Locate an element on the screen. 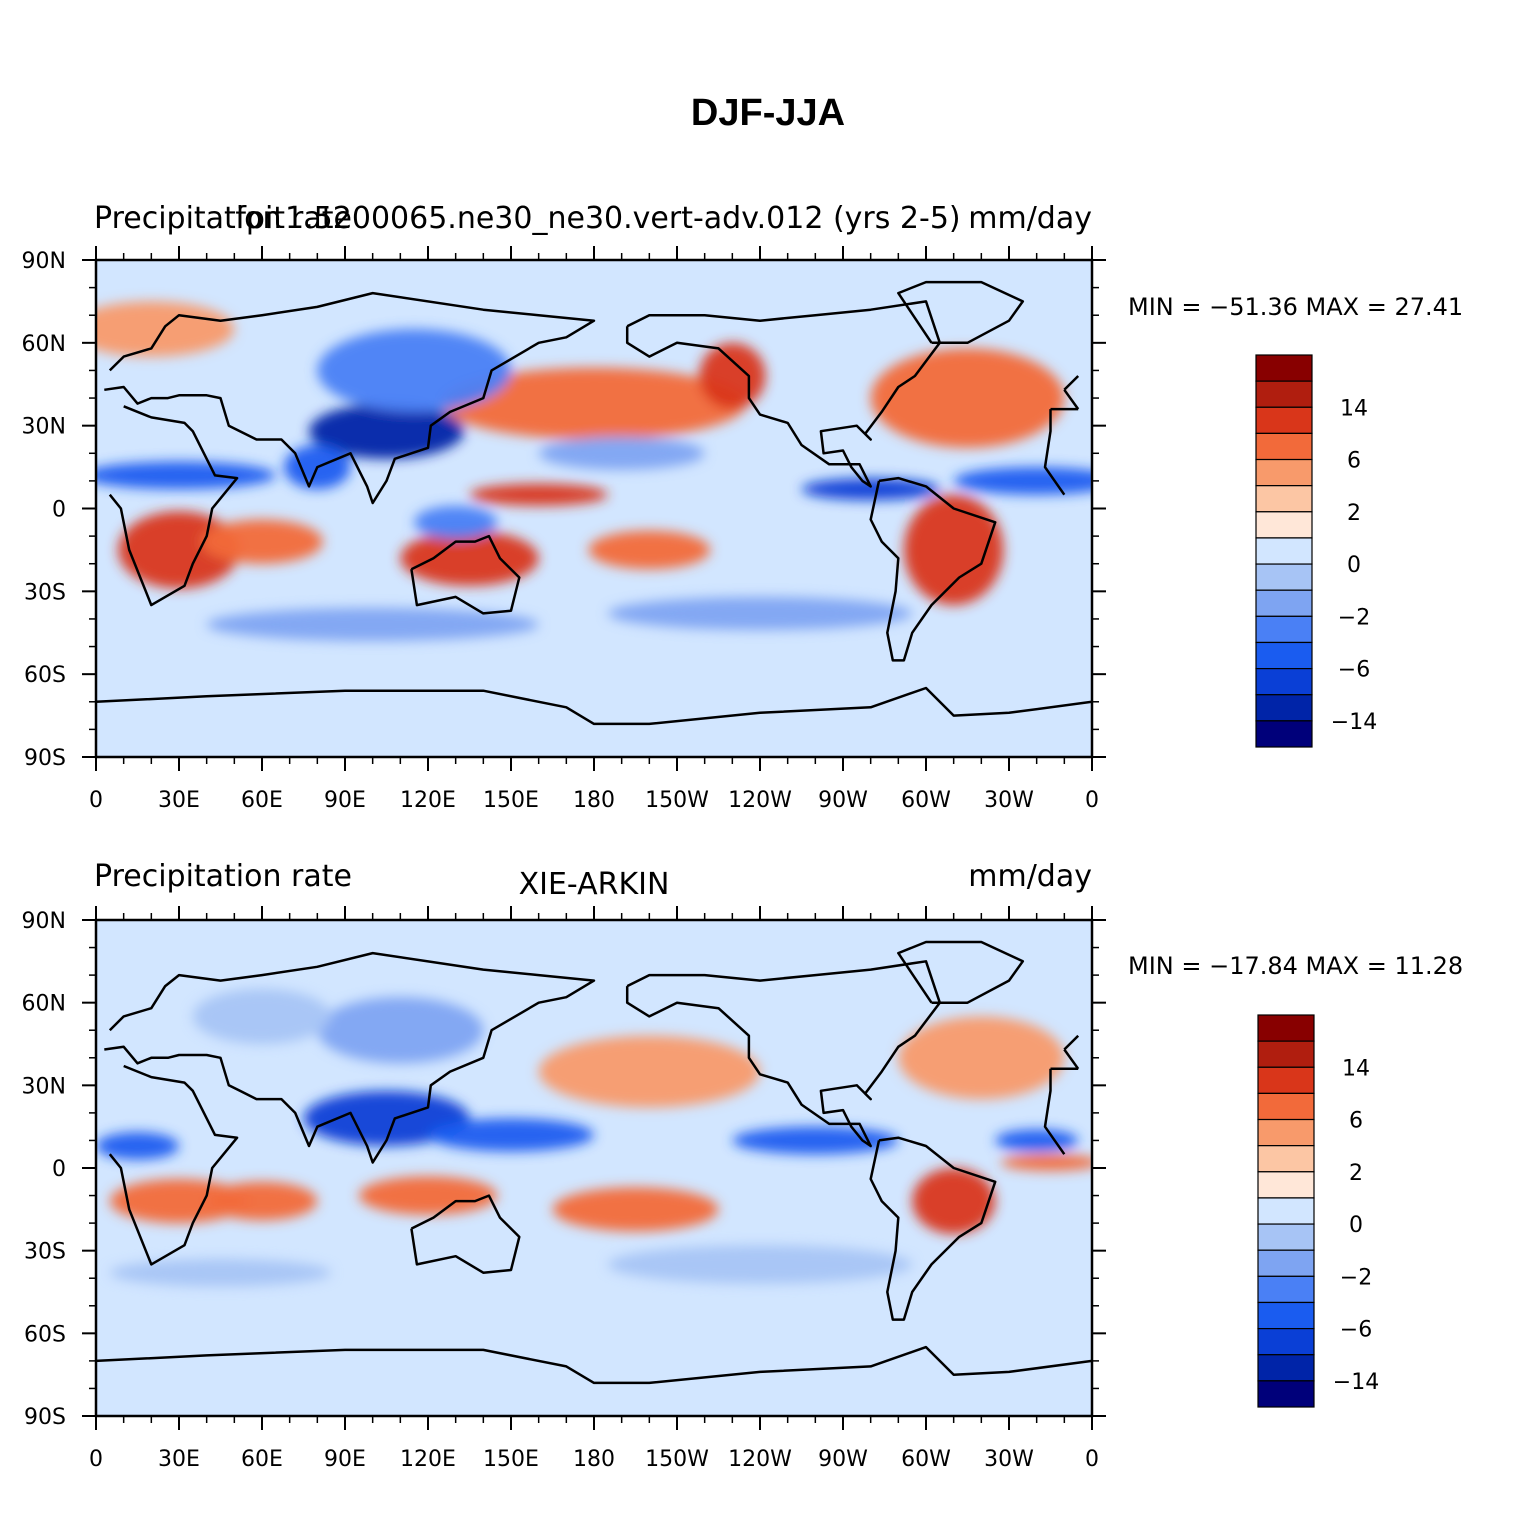  y-tick-label: 60N is located at coordinates (44, 1004).